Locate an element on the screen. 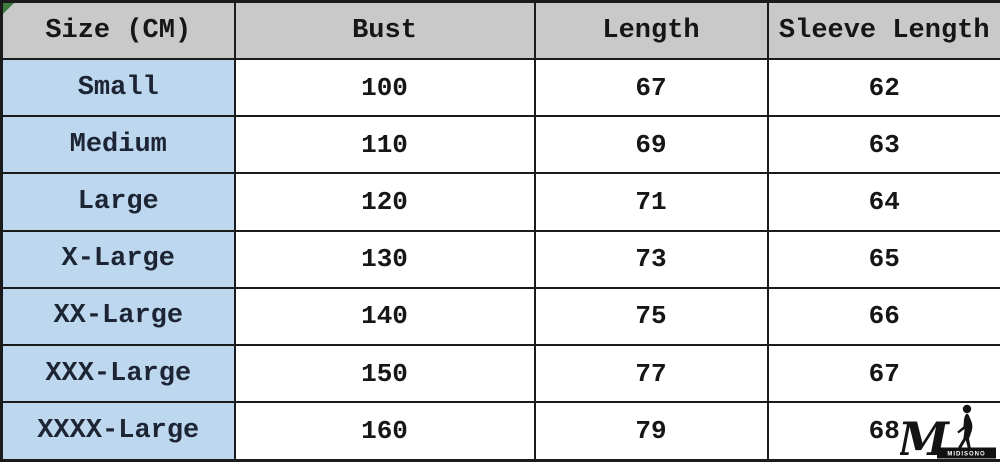  bust-cell: 130 is located at coordinates (384, 259).